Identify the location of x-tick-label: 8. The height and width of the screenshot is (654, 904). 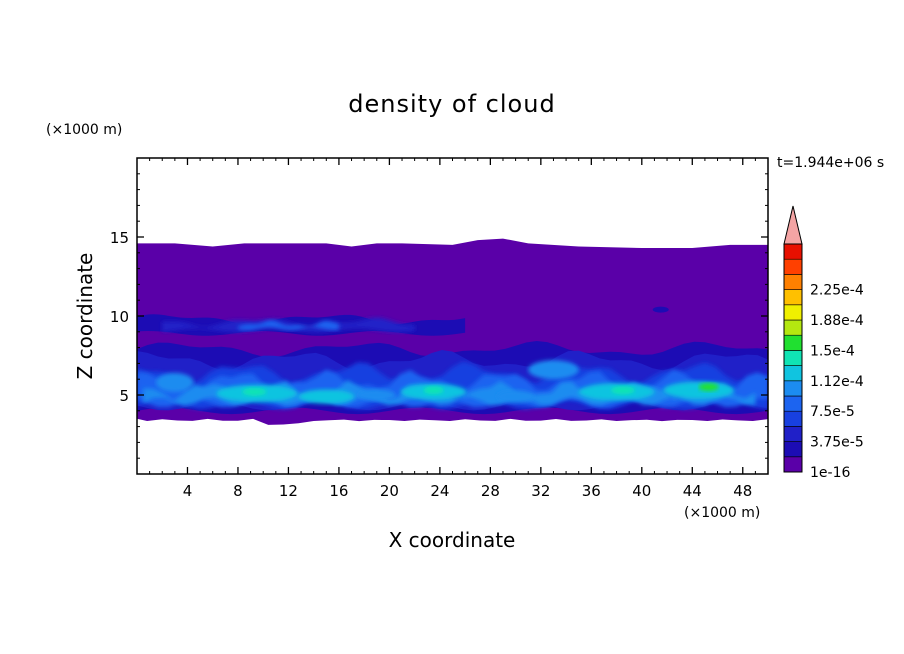
(238, 491).